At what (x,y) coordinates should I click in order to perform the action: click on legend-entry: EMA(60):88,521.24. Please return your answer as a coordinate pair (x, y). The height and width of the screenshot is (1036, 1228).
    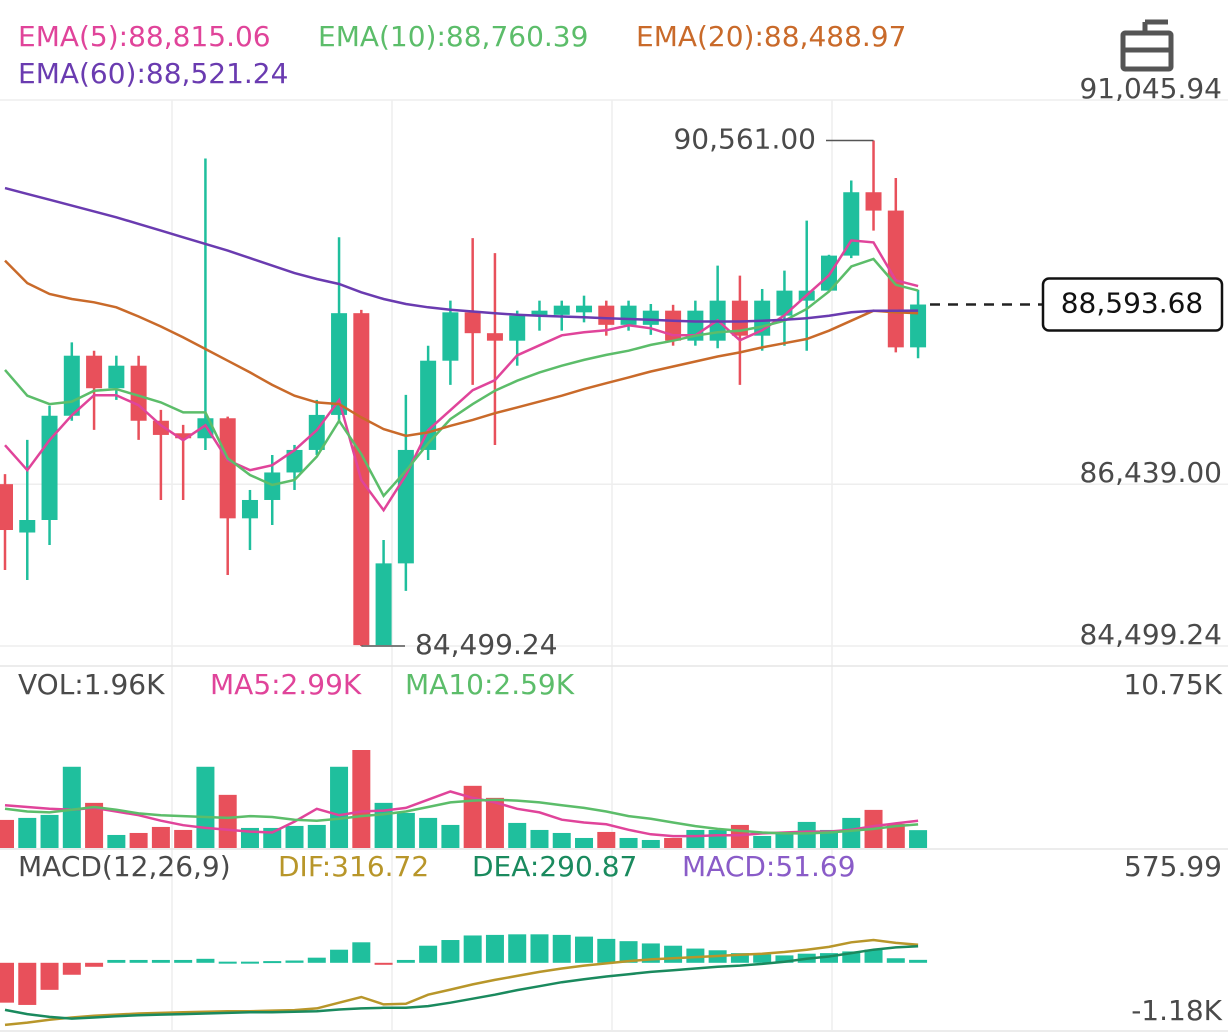
    Looking at the image, I should click on (153, 73).